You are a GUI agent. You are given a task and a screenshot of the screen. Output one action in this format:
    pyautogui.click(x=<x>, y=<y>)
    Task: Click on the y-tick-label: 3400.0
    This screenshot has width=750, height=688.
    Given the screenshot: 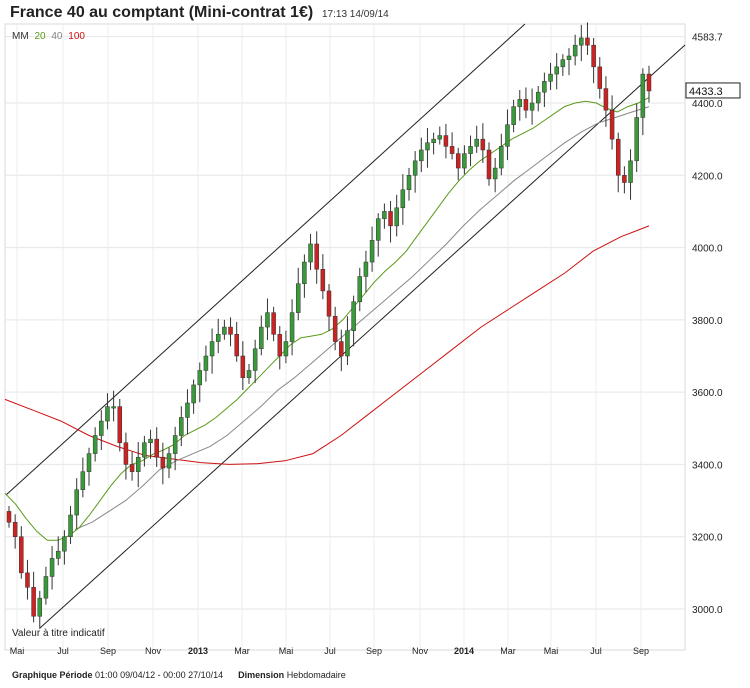 What is the action you would take?
    pyautogui.click(x=707, y=465)
    